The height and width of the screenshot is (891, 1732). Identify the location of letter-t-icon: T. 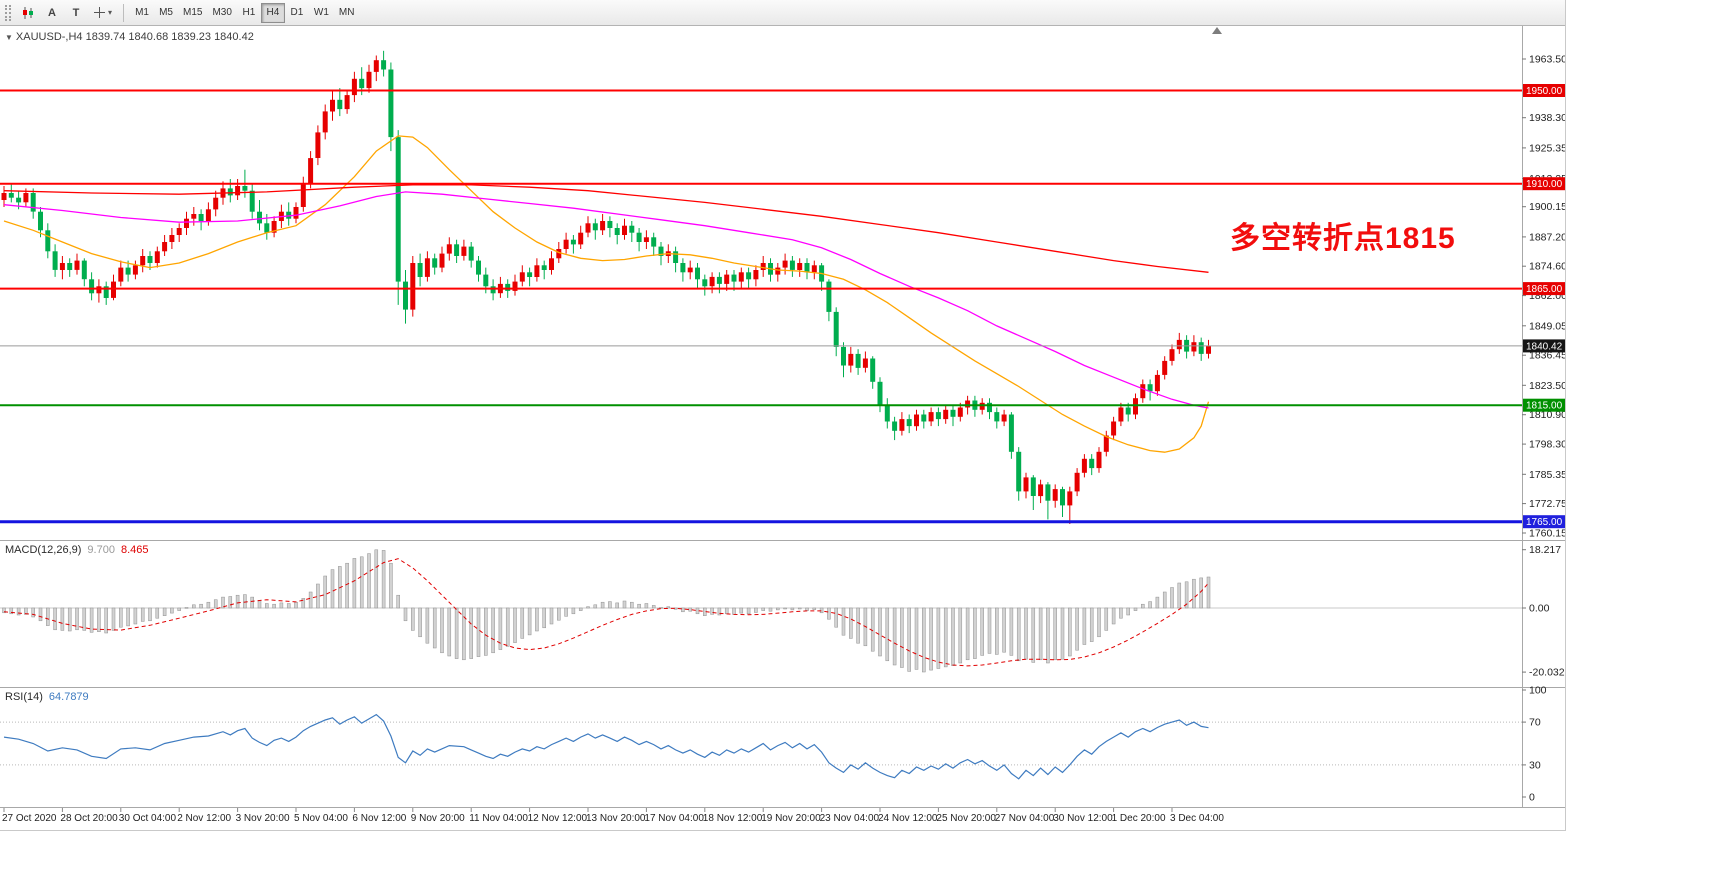
(76, 12).